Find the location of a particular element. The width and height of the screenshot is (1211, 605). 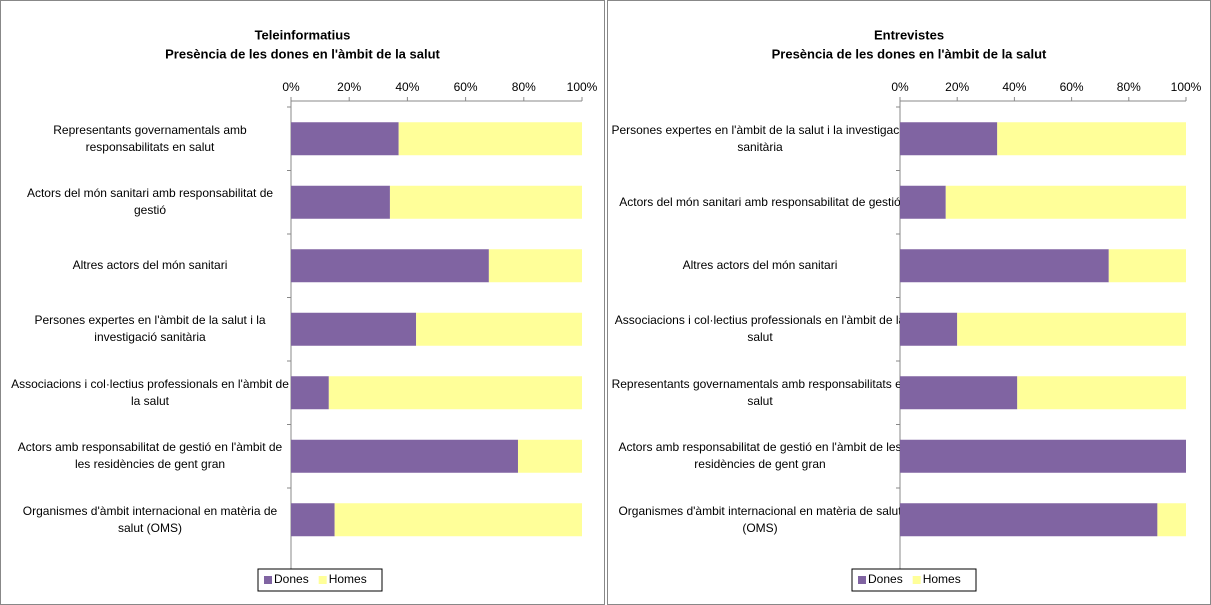

chart-title: Entrevistes is located at coordinates (909, 34).